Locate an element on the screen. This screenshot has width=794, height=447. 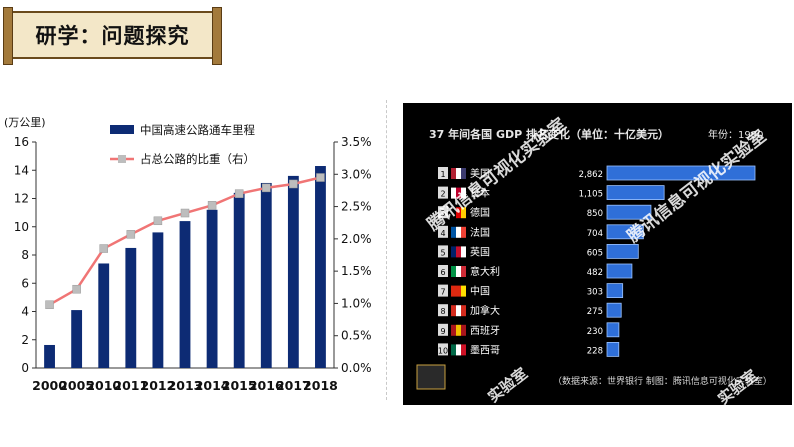
bar-mileage-2016 is located at coordinates (266, 275).